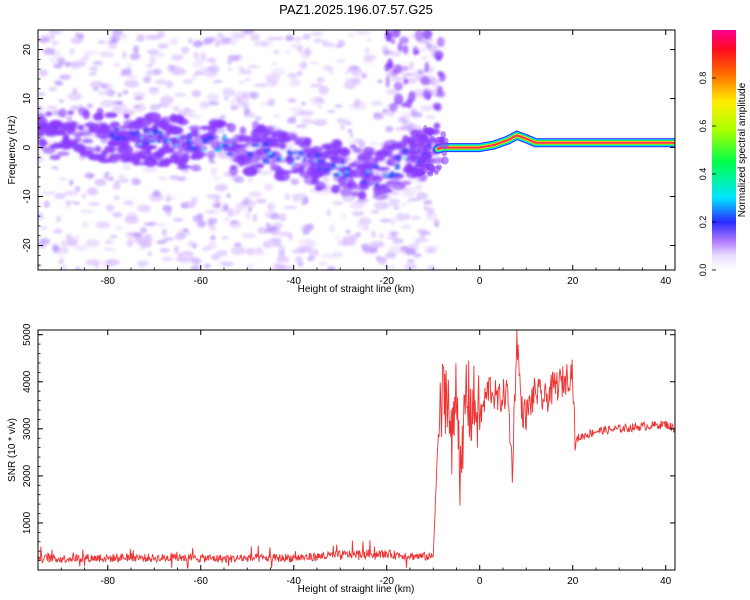 The width and height of the screenshot is (750, 600). Describe the element at coordinates (27, 99) in the screenshot. I see `y-tick-label: 10` at that location.